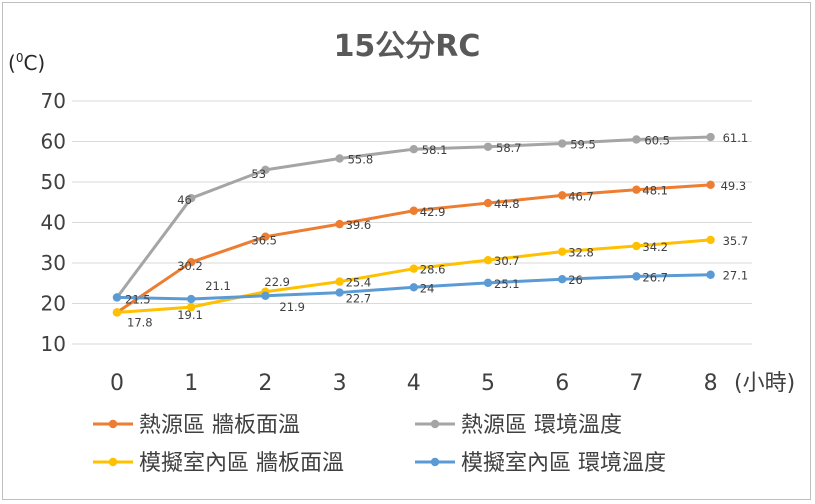 Image resolution: width=815 pixels, height=504 pixels. I want to click on data-label: 55.8, so click(361, 160).